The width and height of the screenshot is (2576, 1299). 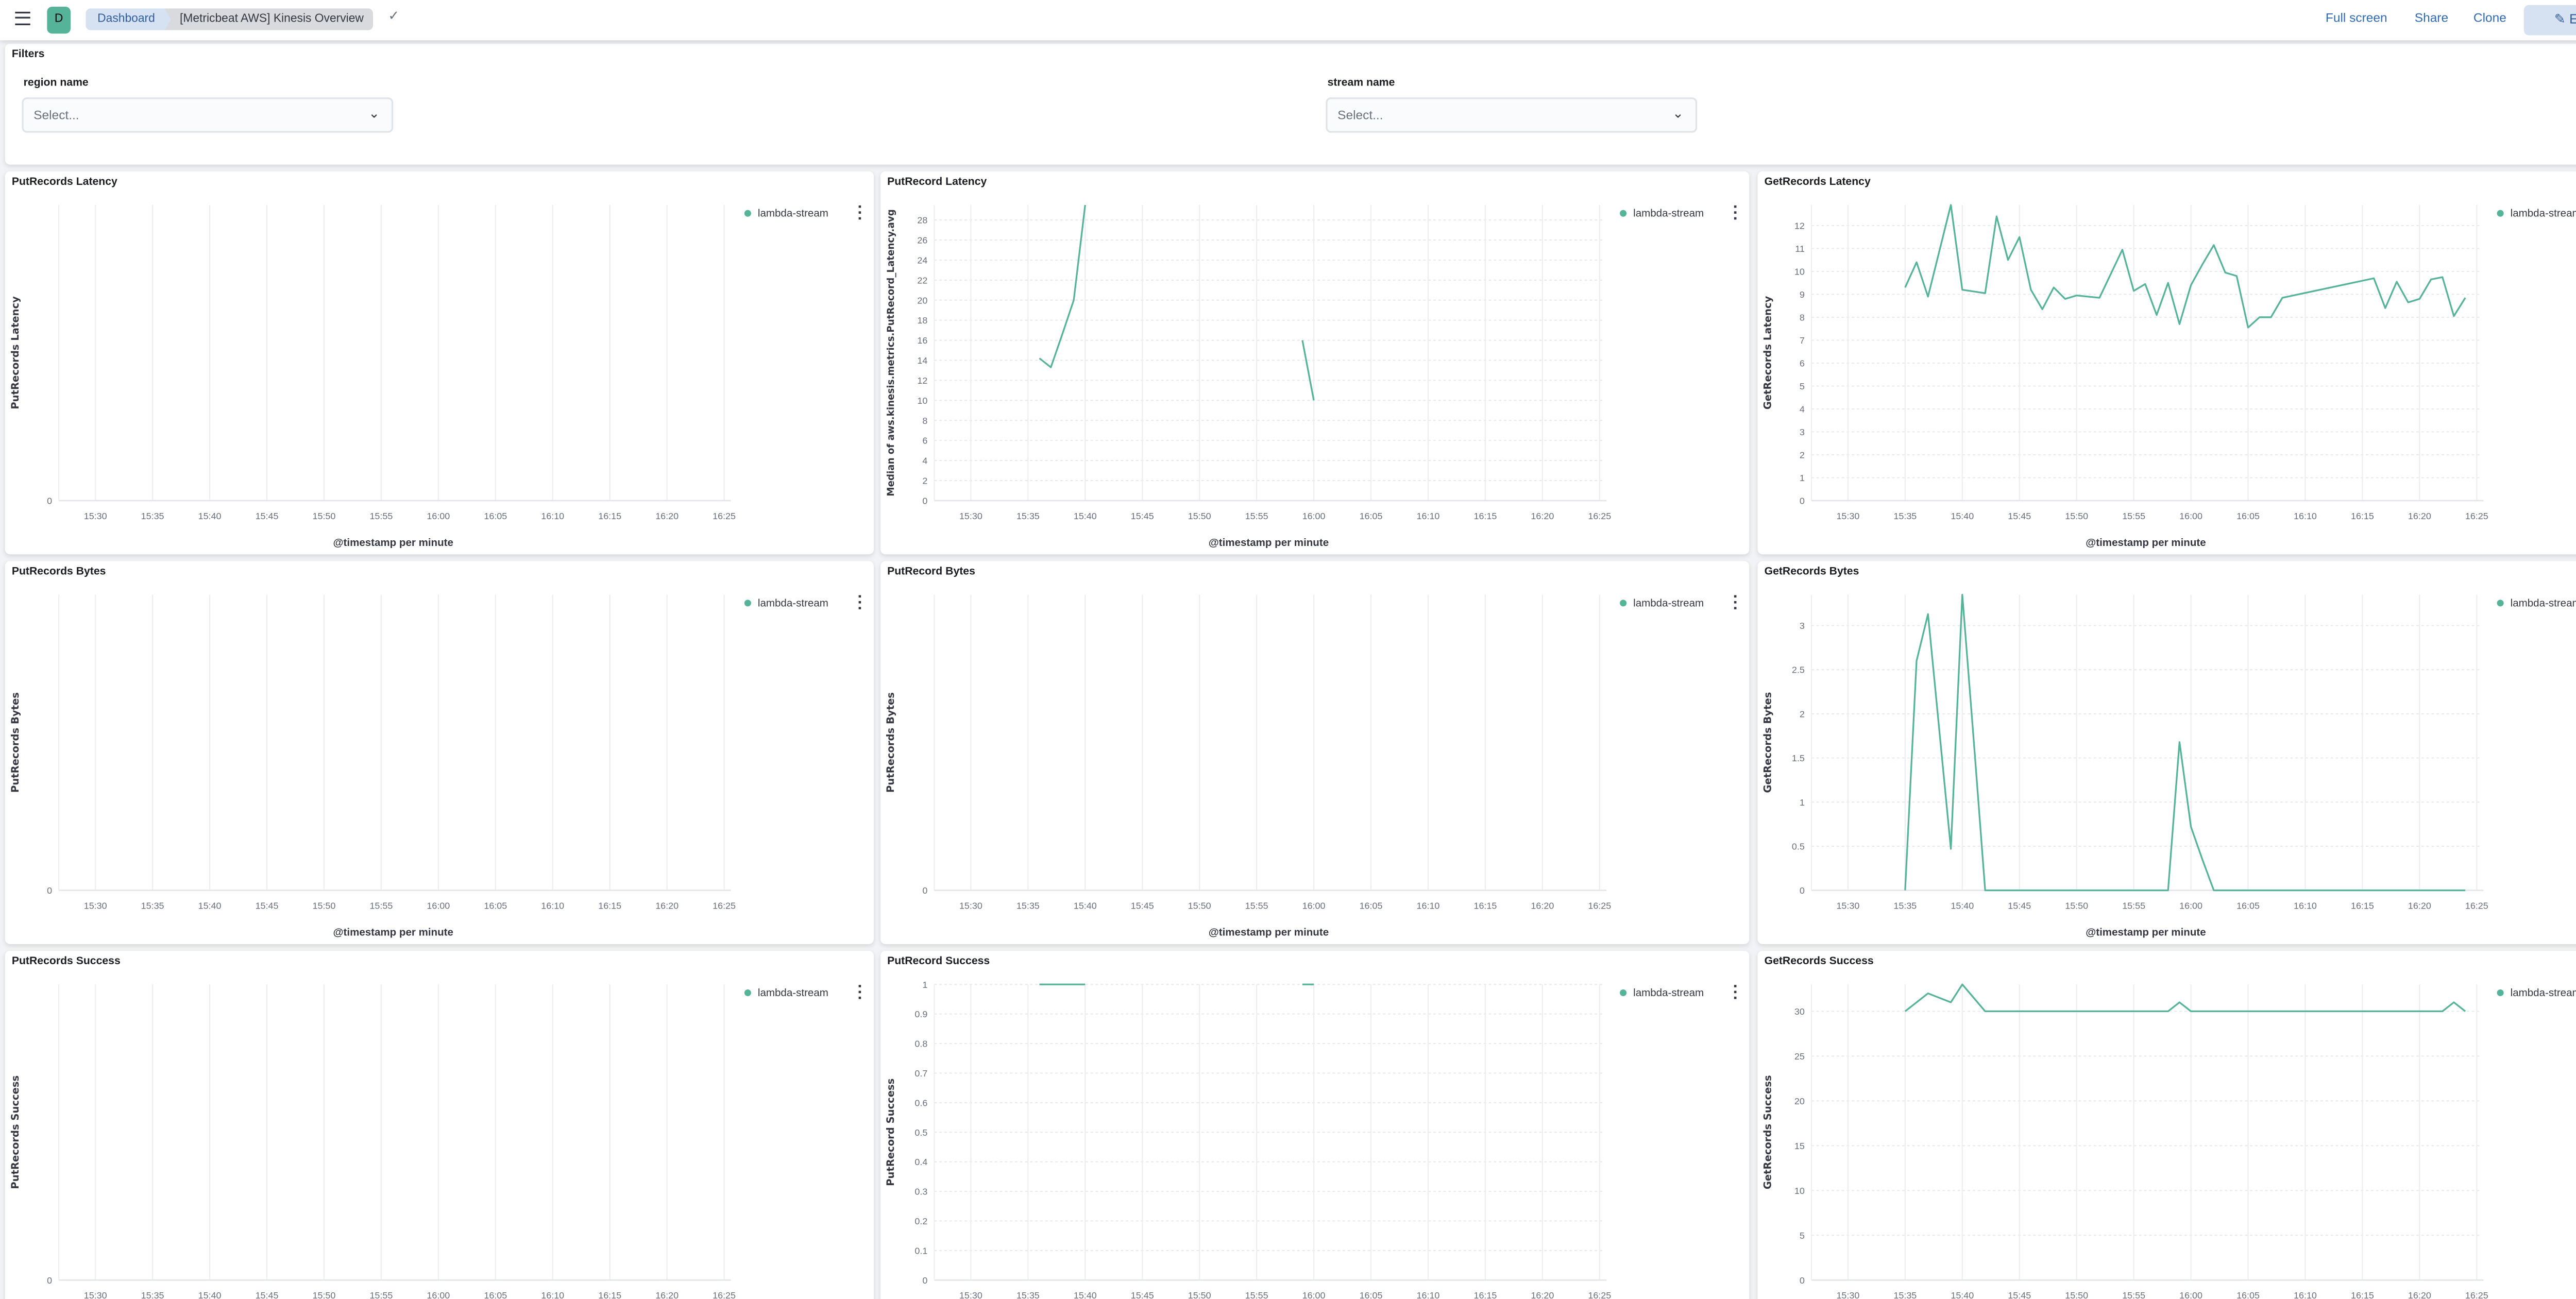 What do you see at coordinates (208, 115) in the screenshot?
I see `region-name-select: Select... ⌄` at bounding box center [208, 115].